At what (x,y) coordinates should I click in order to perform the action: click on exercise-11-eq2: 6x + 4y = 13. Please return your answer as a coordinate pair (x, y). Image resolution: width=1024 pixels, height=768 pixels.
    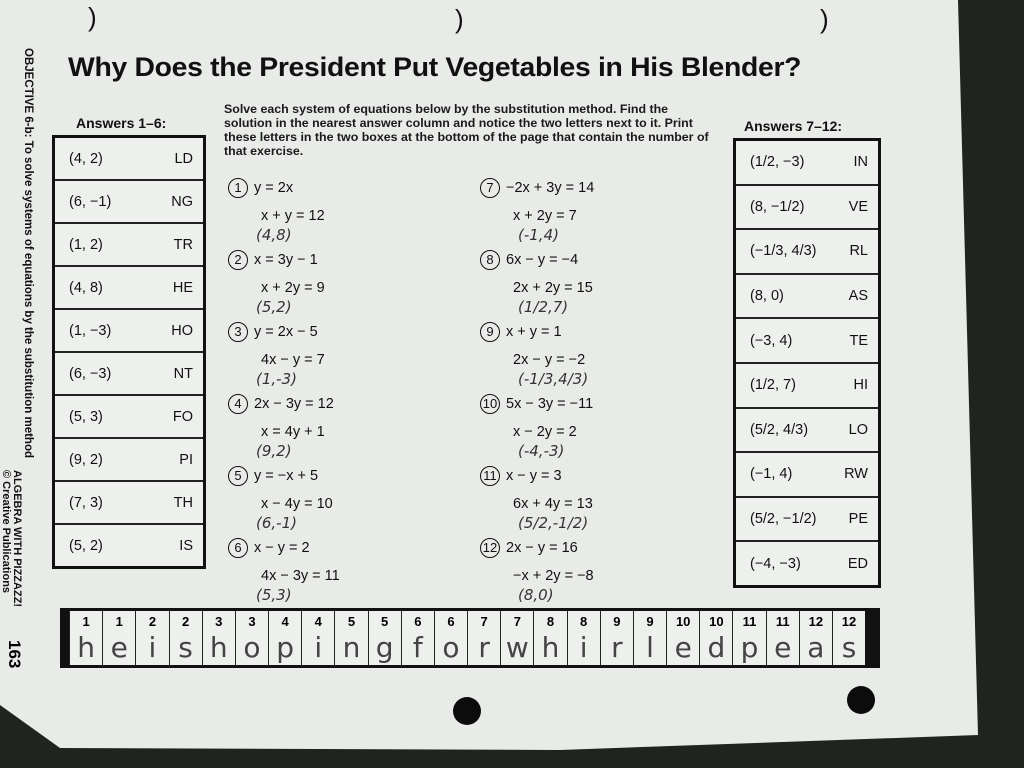
    Looking at the image, I should click on (553, 504).